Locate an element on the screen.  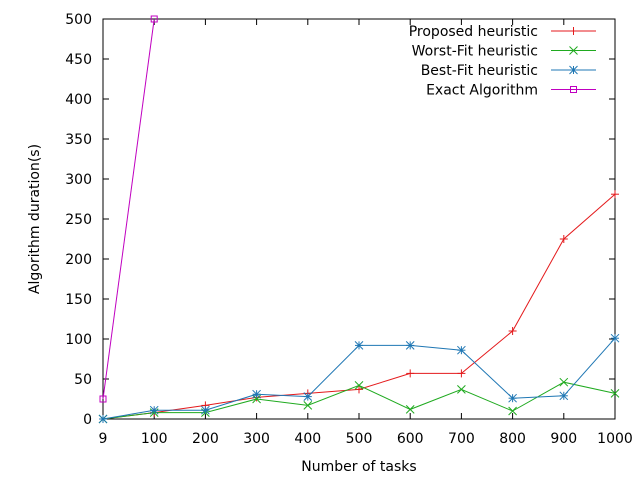
legend-item: Proposed heuristic is located at coordinates (502, 32).